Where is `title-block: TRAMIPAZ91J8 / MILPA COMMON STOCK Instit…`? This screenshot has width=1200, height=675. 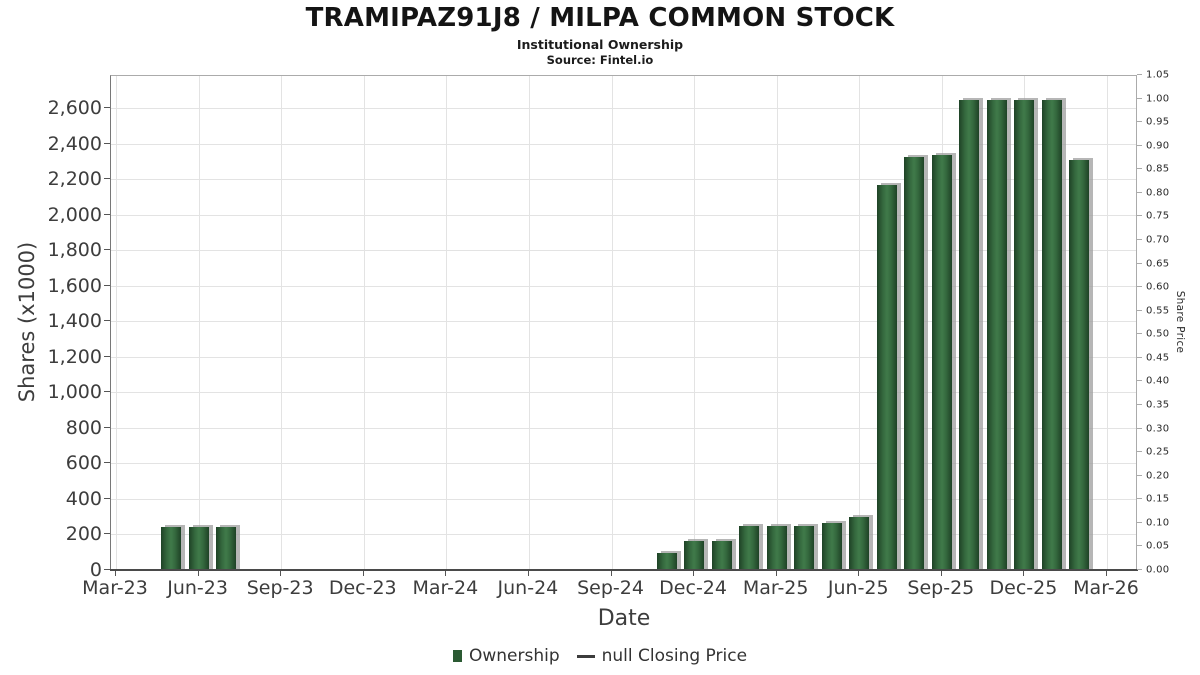
title-block: TRAMIPAZ91J8 / MILPA COMMON STOCK Instit… is located at coordinates (600, 35).